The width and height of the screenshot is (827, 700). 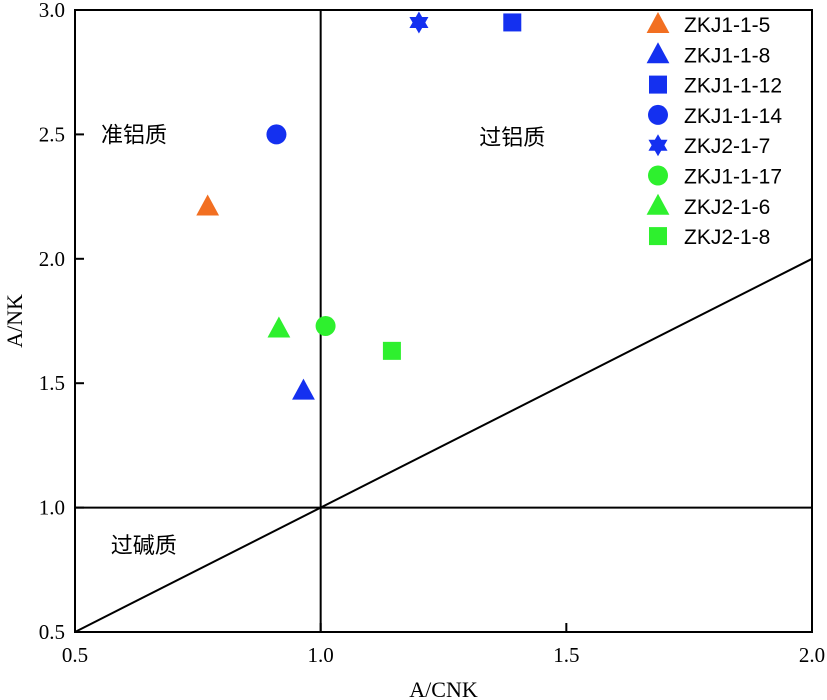 What do you see at coordinates (52, 259) in the screenshot?
I see `y-tick-label: 2.0` at bounding box center [52, 259].